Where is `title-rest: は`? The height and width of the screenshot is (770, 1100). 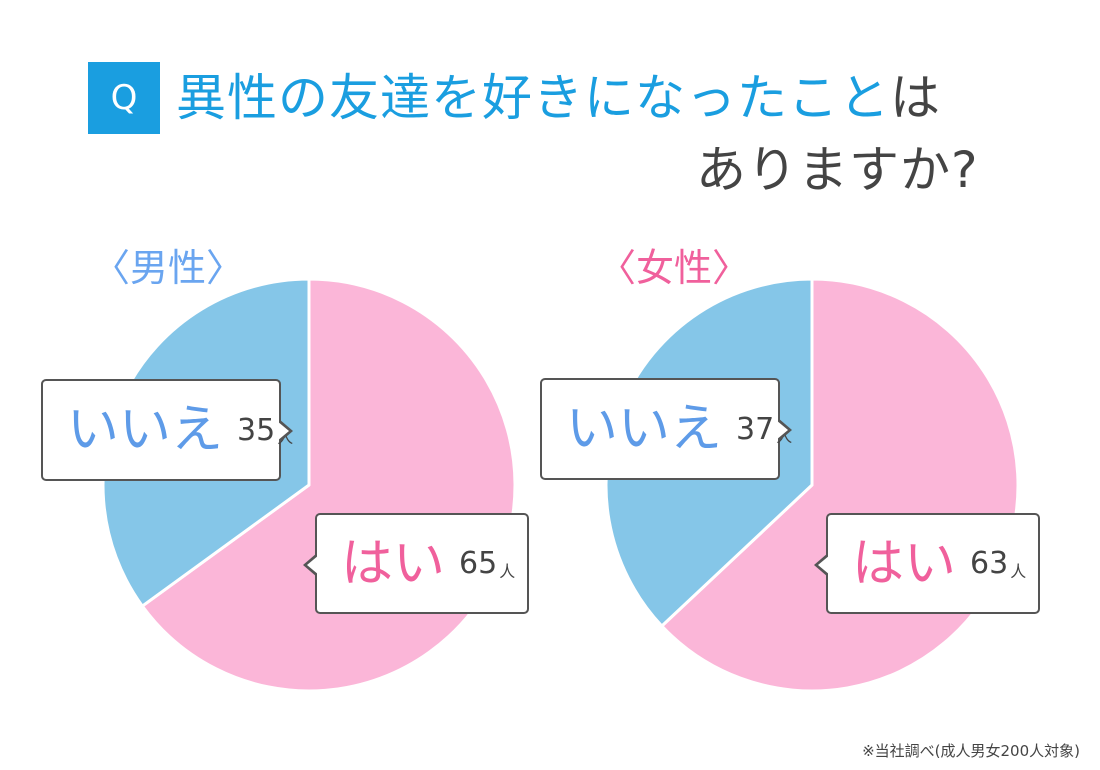 title-rest: は is located at coordinates (915, 98).